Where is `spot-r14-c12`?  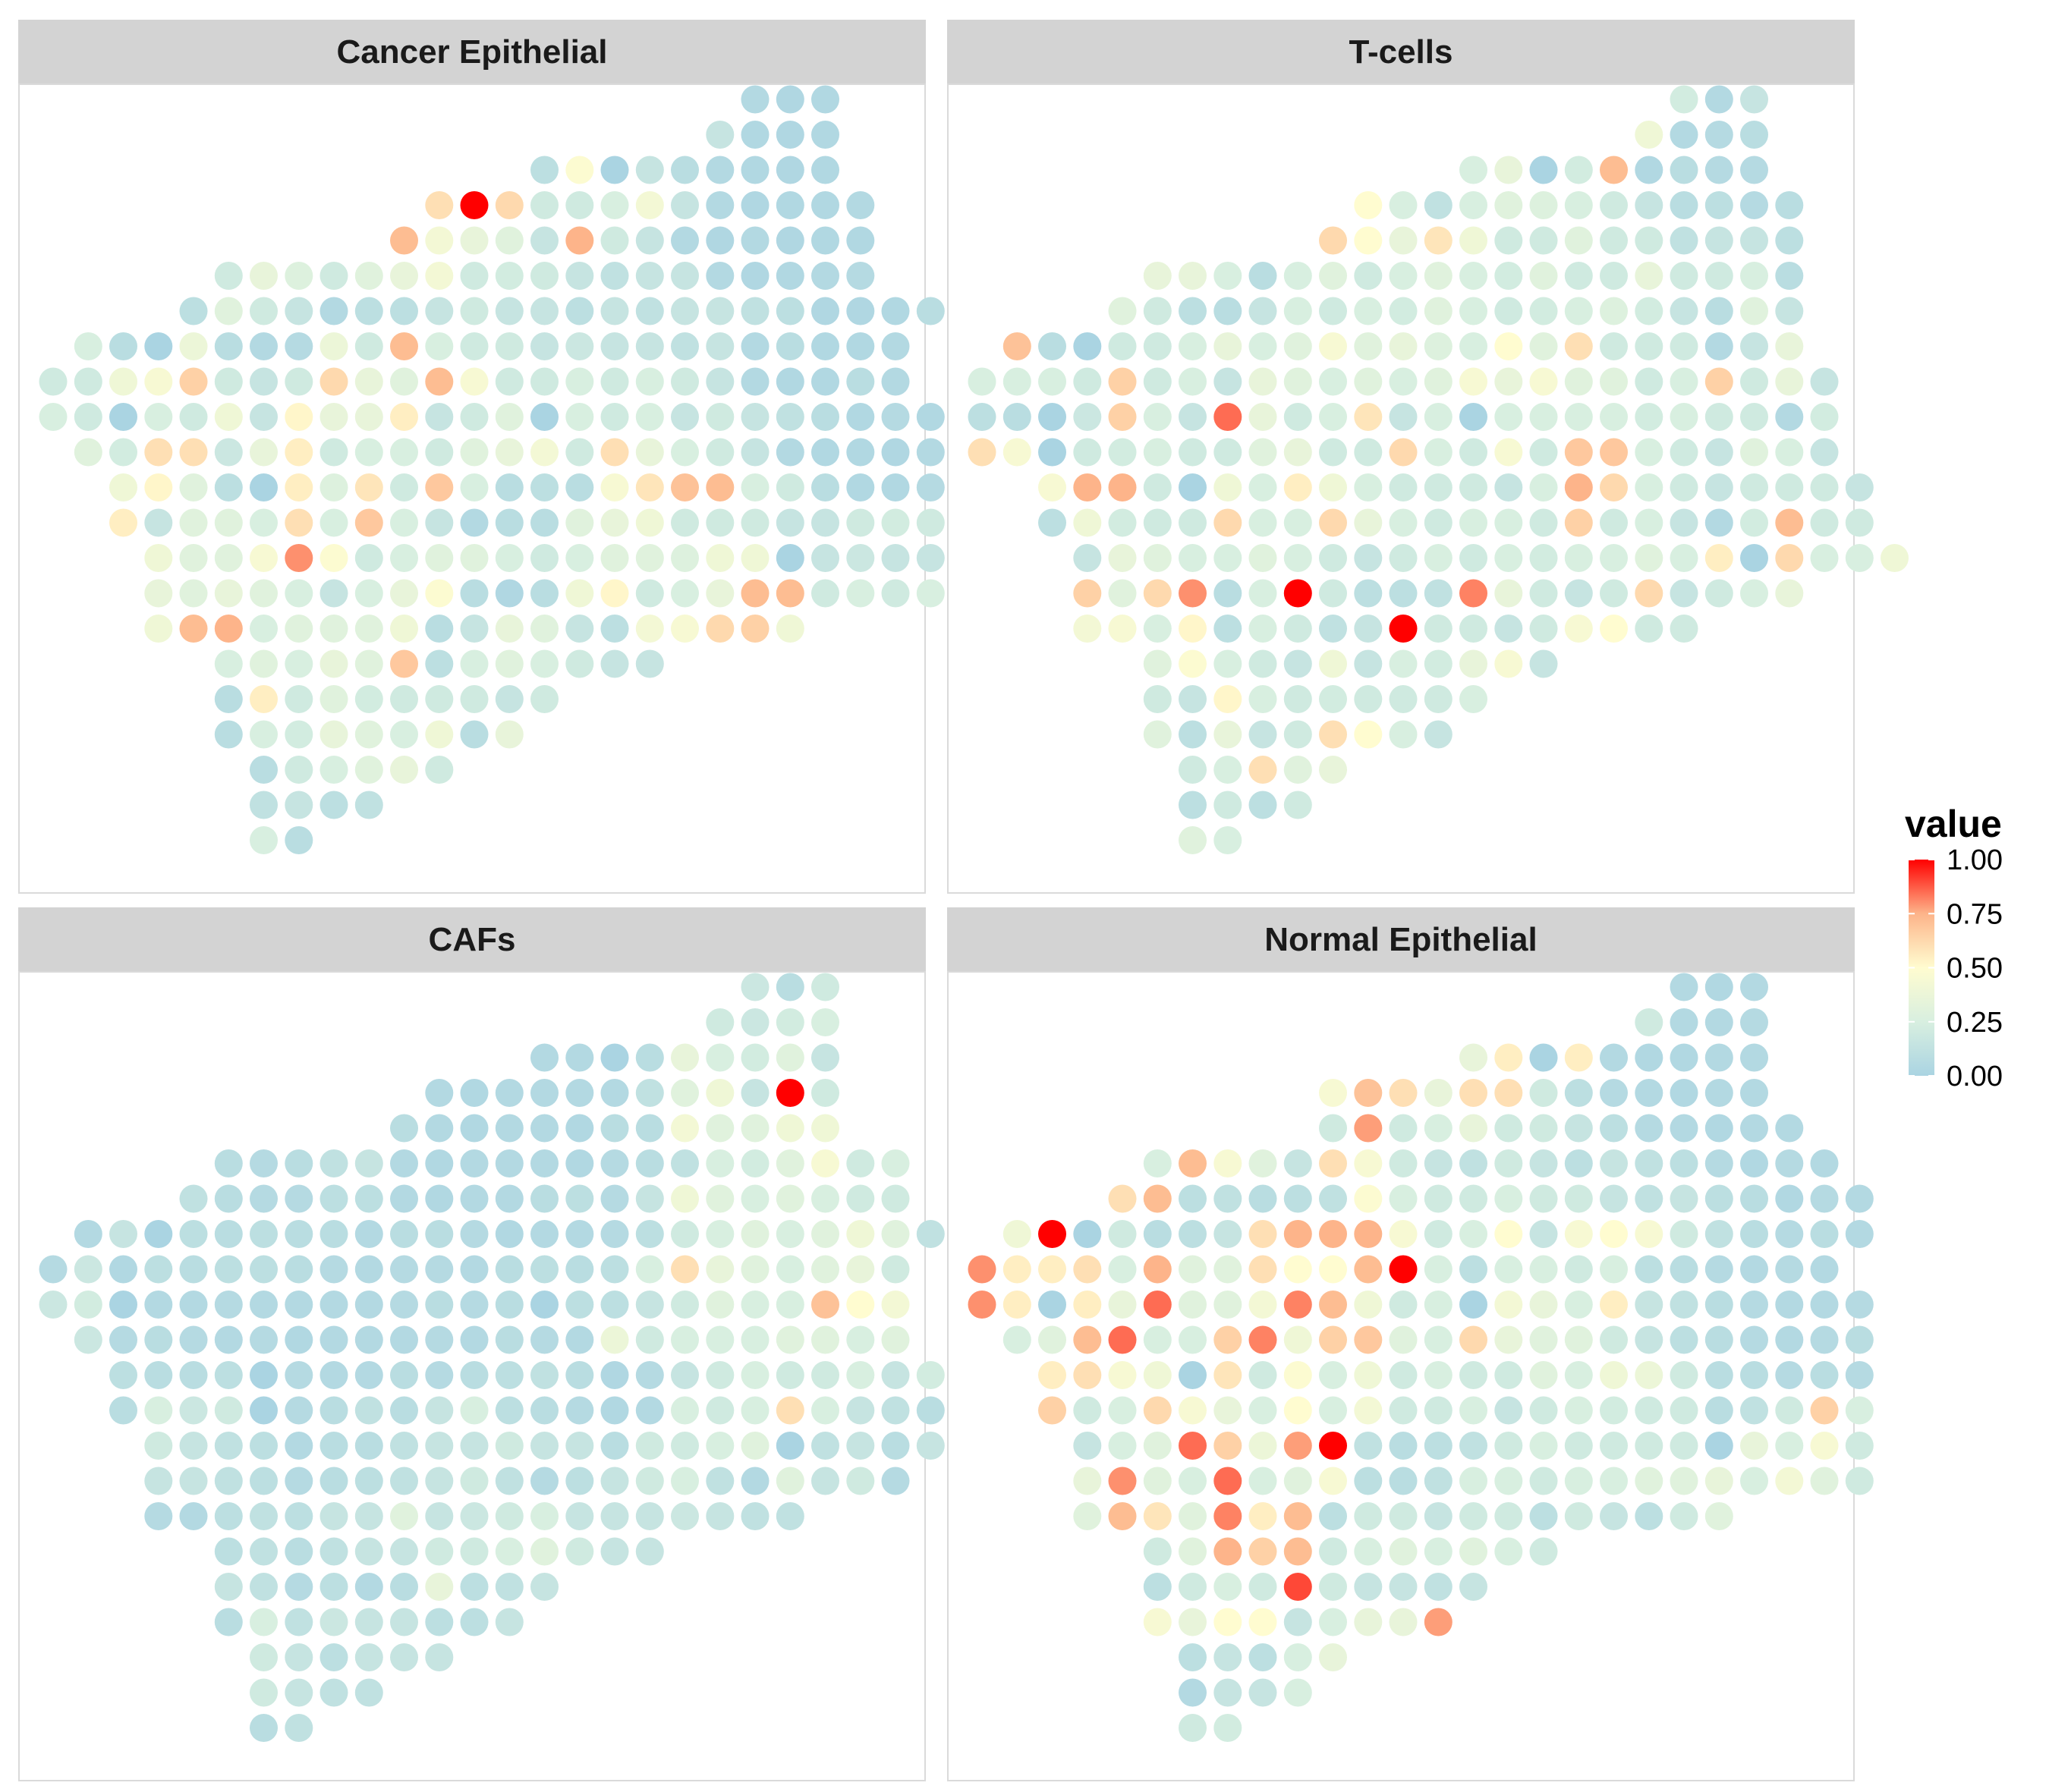 spot-r14-c12 is located at coordinates (1403, 594).